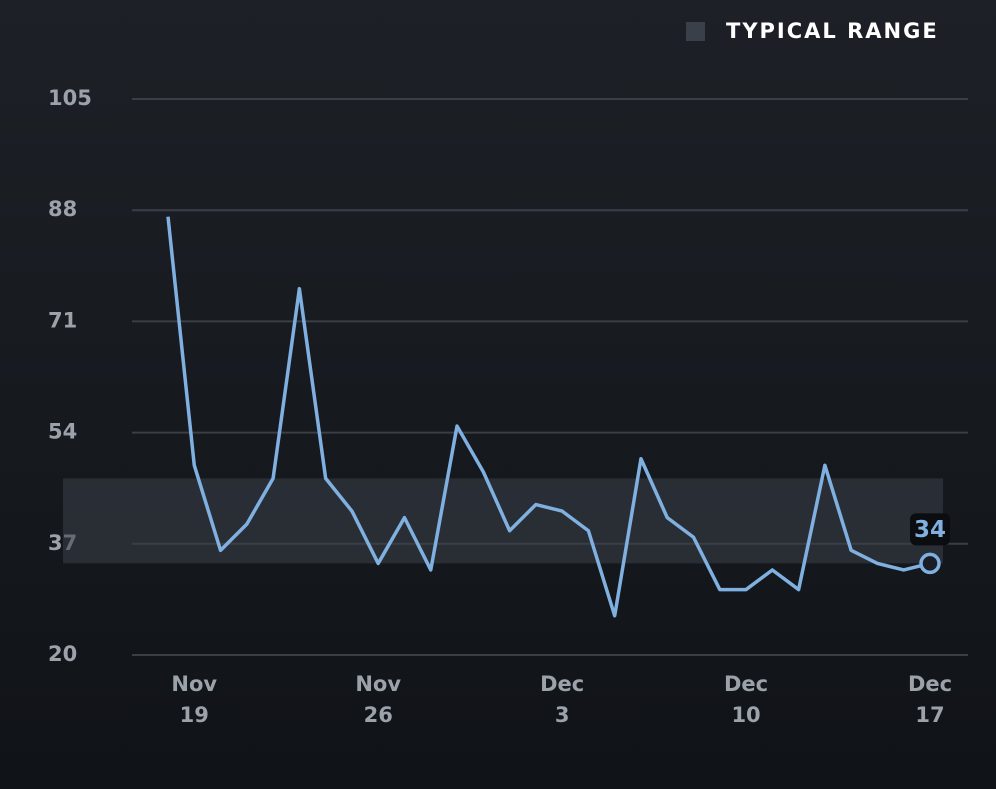  I want to click on x-tick-label: Dec 10, so click(746, 699).